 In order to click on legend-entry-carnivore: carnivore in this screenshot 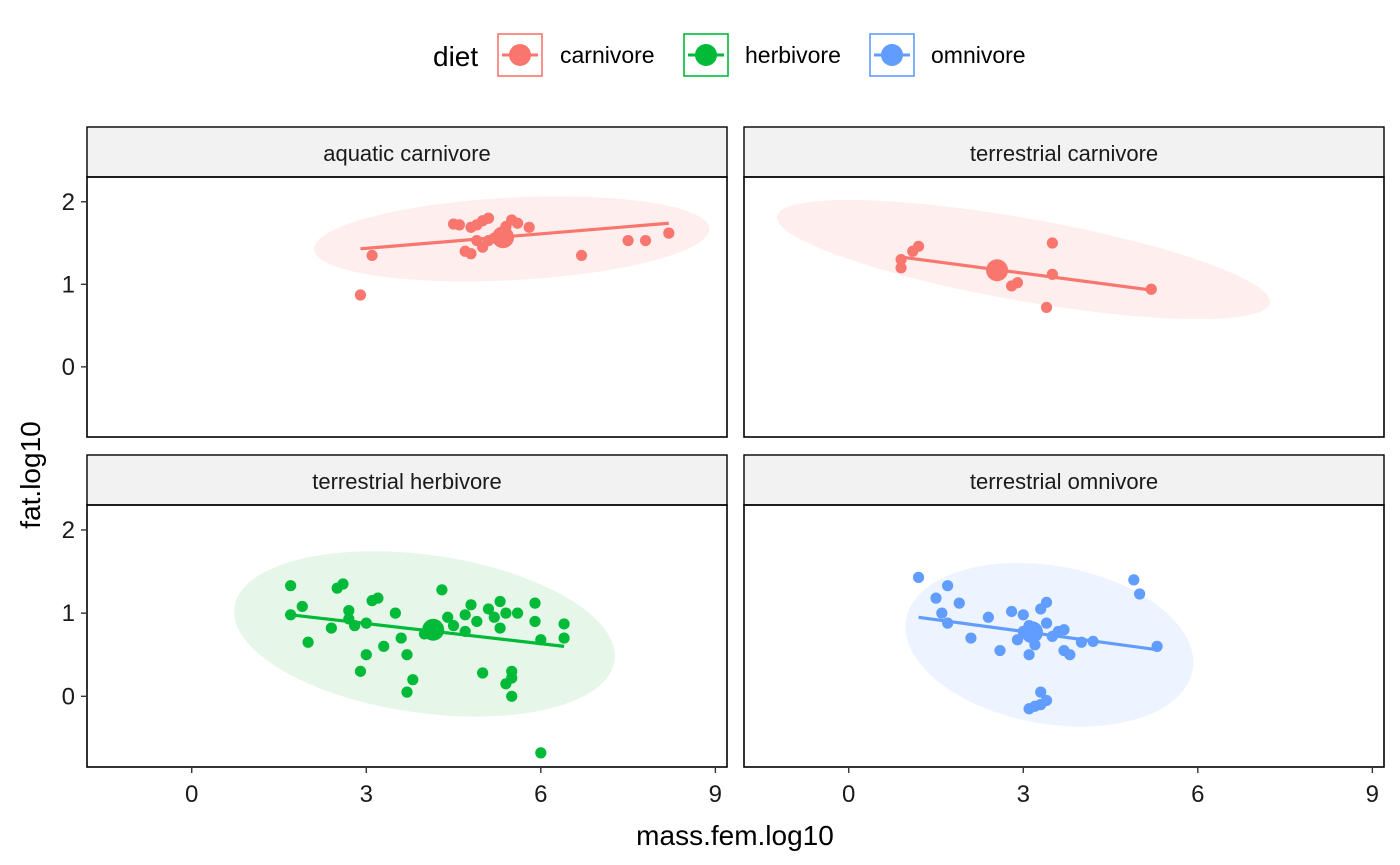, I will do `click(576, 55)`.